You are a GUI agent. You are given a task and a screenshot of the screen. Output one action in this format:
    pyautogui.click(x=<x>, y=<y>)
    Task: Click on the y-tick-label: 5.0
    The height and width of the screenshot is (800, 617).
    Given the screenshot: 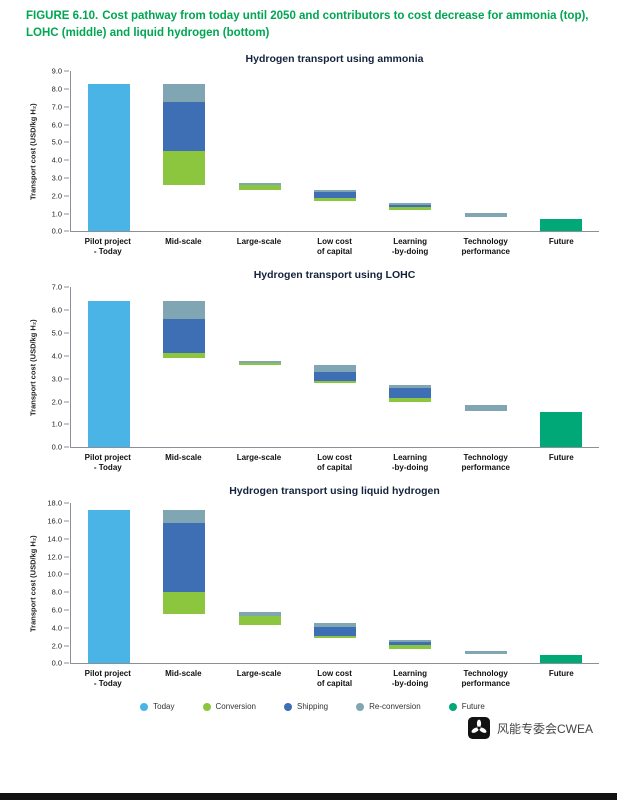 What is the action you would take?
    pyautogui.click(x=56, y=333)
    